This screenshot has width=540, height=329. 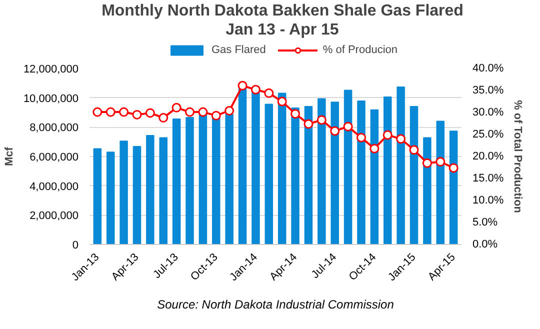 What do you see at coordinates (238, 50) in the screenshot?
I see `legend-label: Gas Flared` at bounding box center [238, 50].